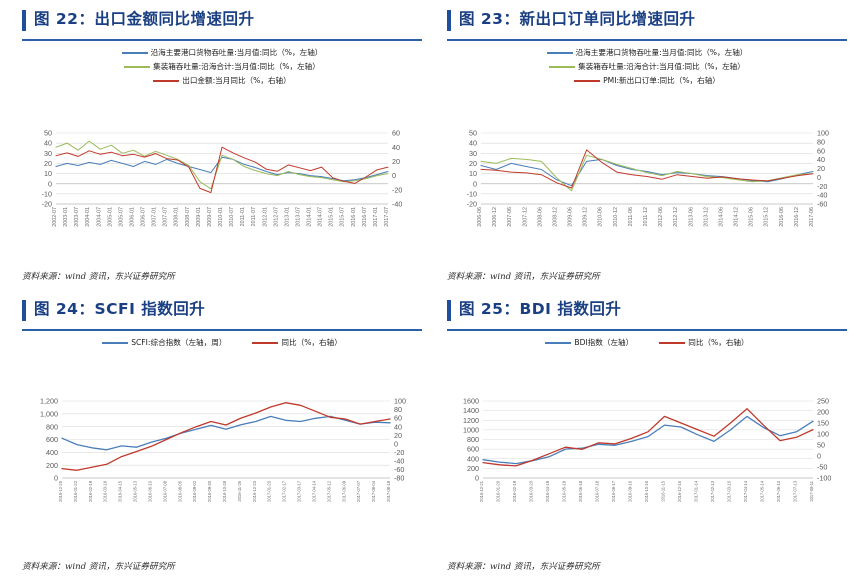  I want to click on svg-text: 2015-07, so click(343, 217).